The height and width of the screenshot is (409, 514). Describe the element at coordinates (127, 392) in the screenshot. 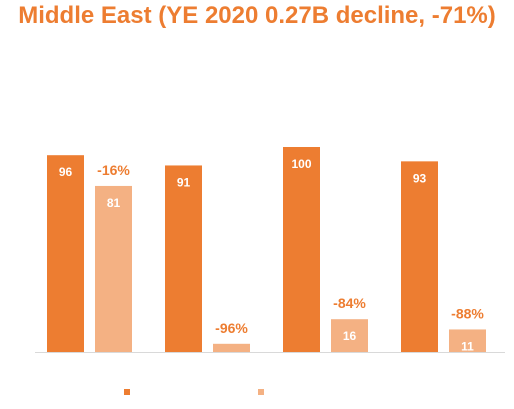

I see `legend-marker-series1` at that location.